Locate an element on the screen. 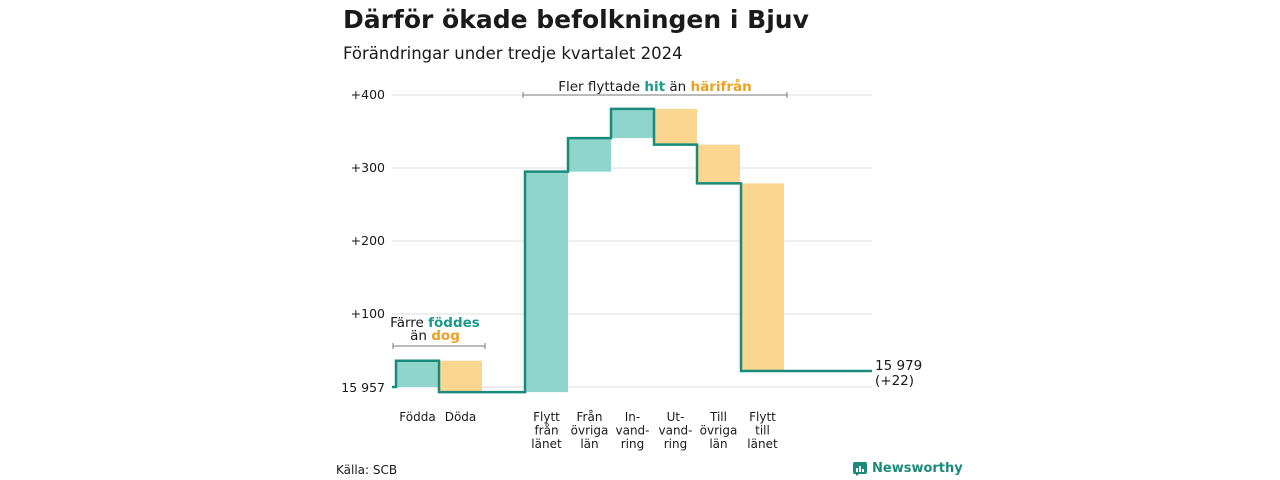 This screenshot has width=1280, height=480. x-tick-label: Döda is located at coordinates (461, 417).